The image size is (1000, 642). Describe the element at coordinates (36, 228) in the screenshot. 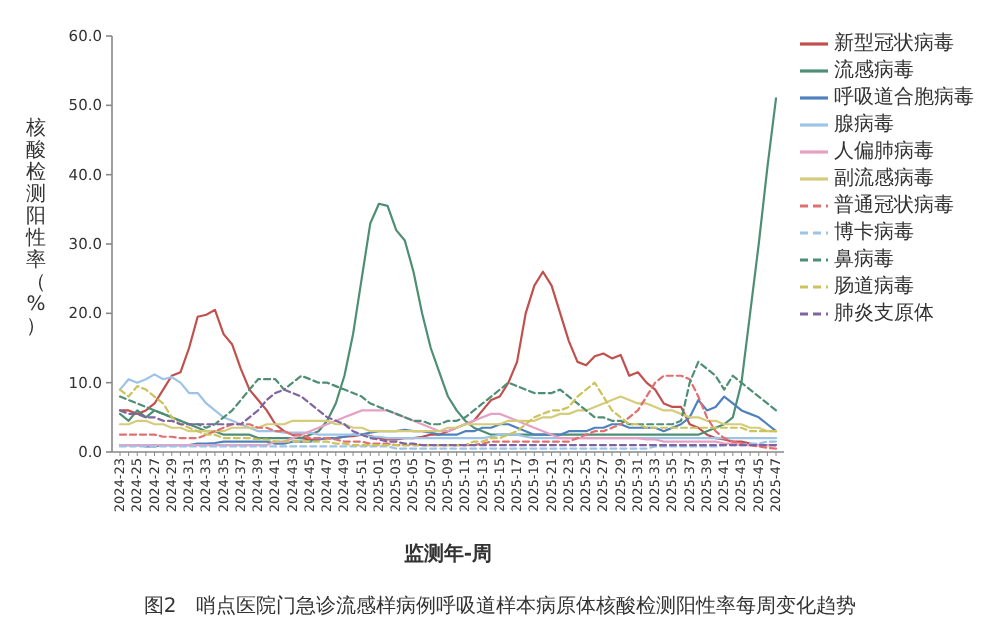

I see `text: 核酸检测阳性率（%）` at that location.